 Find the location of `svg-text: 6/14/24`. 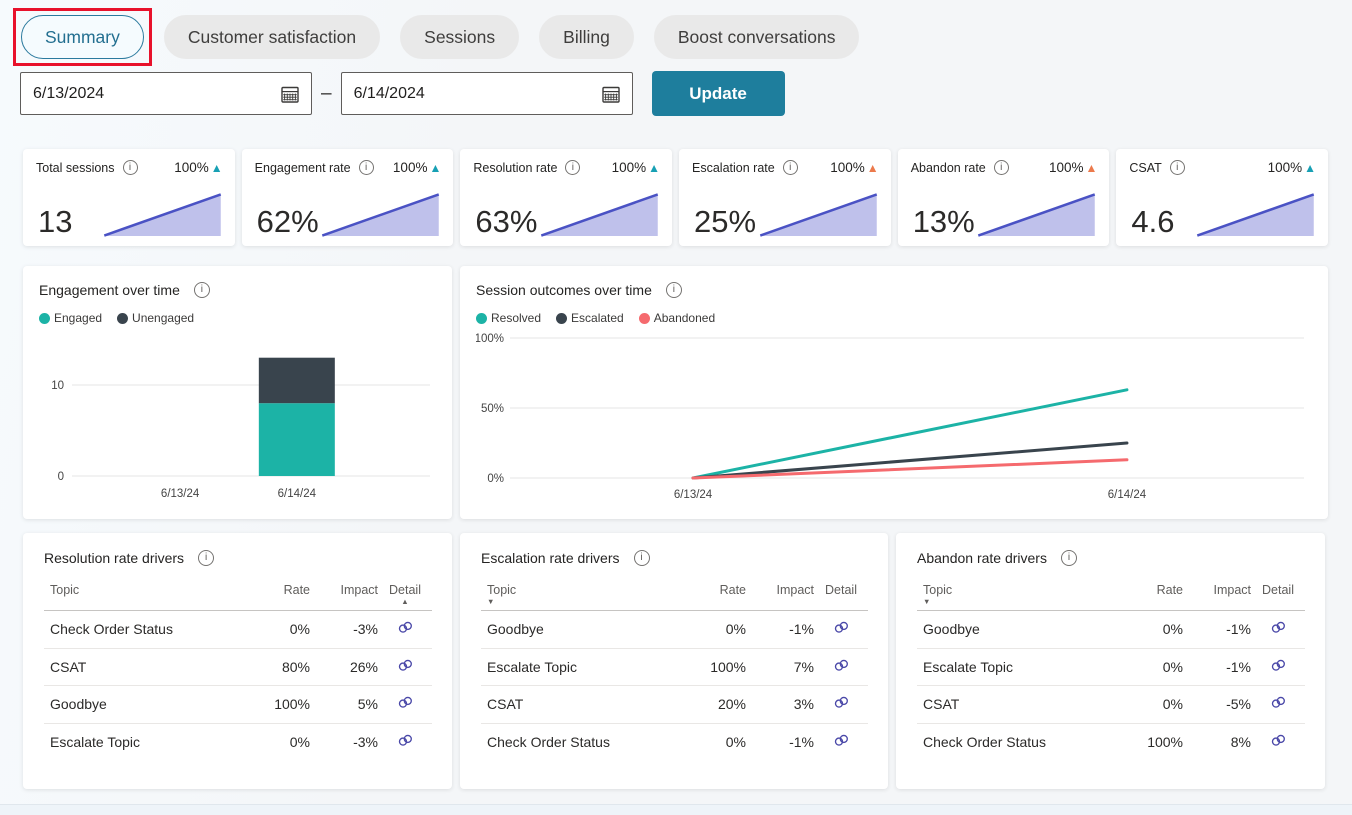

svg-text: 6/14/24 is located at coordinates (1127, 494).